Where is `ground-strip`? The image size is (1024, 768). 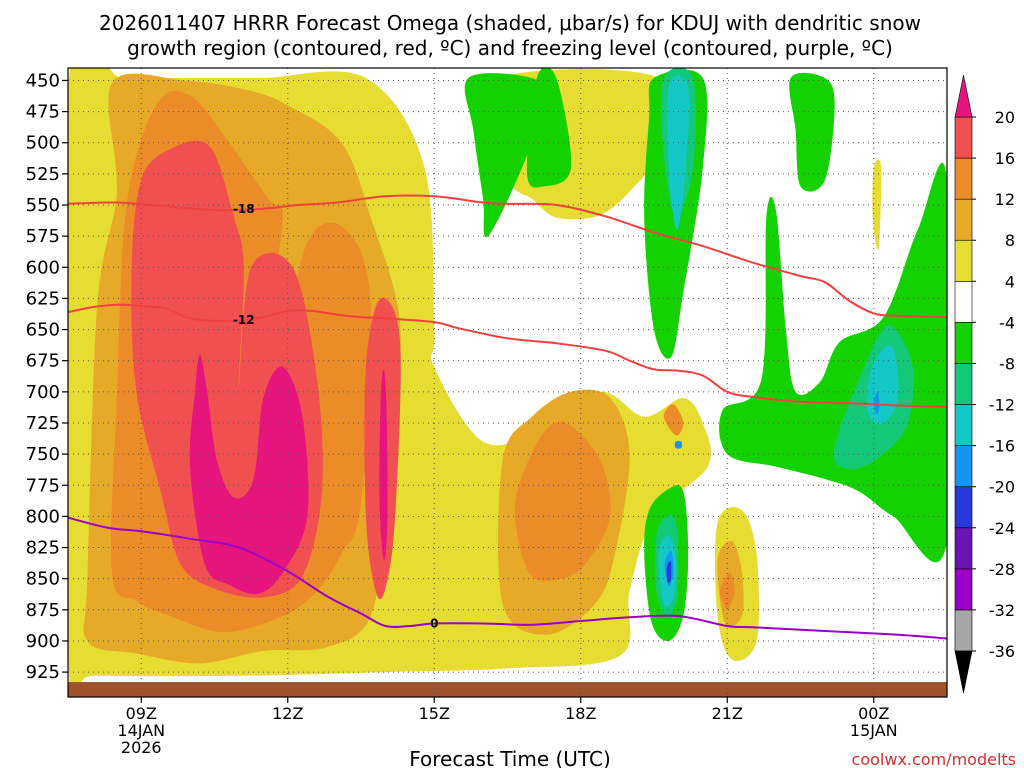
ground-strip is located at coordinates (507, 689).